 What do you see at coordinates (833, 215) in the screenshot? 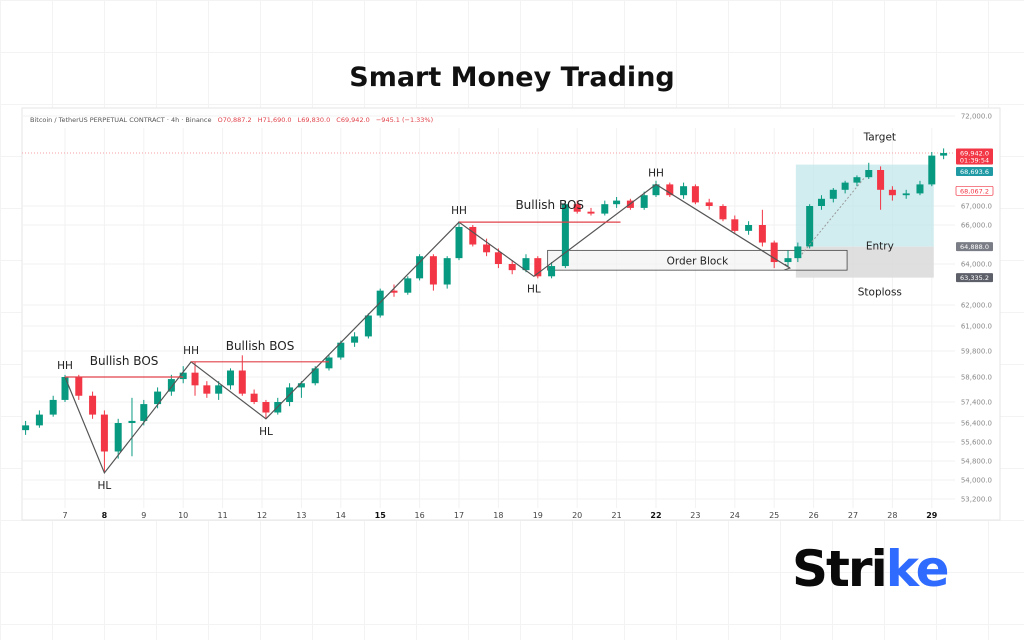
I see `projection-line` at bounding box center [833, 215].